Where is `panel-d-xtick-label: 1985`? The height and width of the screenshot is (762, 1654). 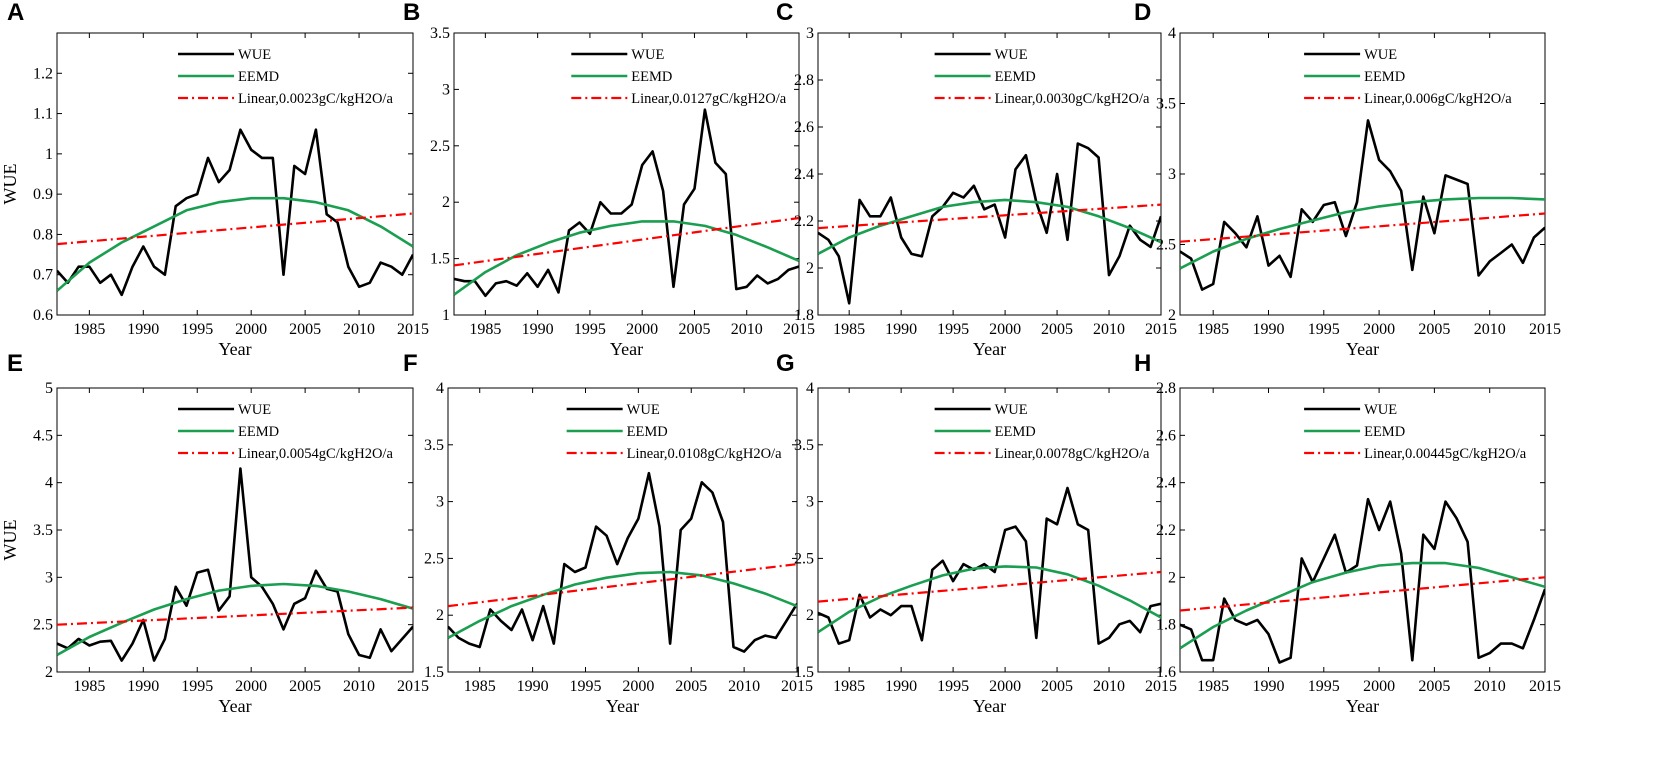 panel-d-xtick-label: 1985 is located at coordinates (1213, 329).